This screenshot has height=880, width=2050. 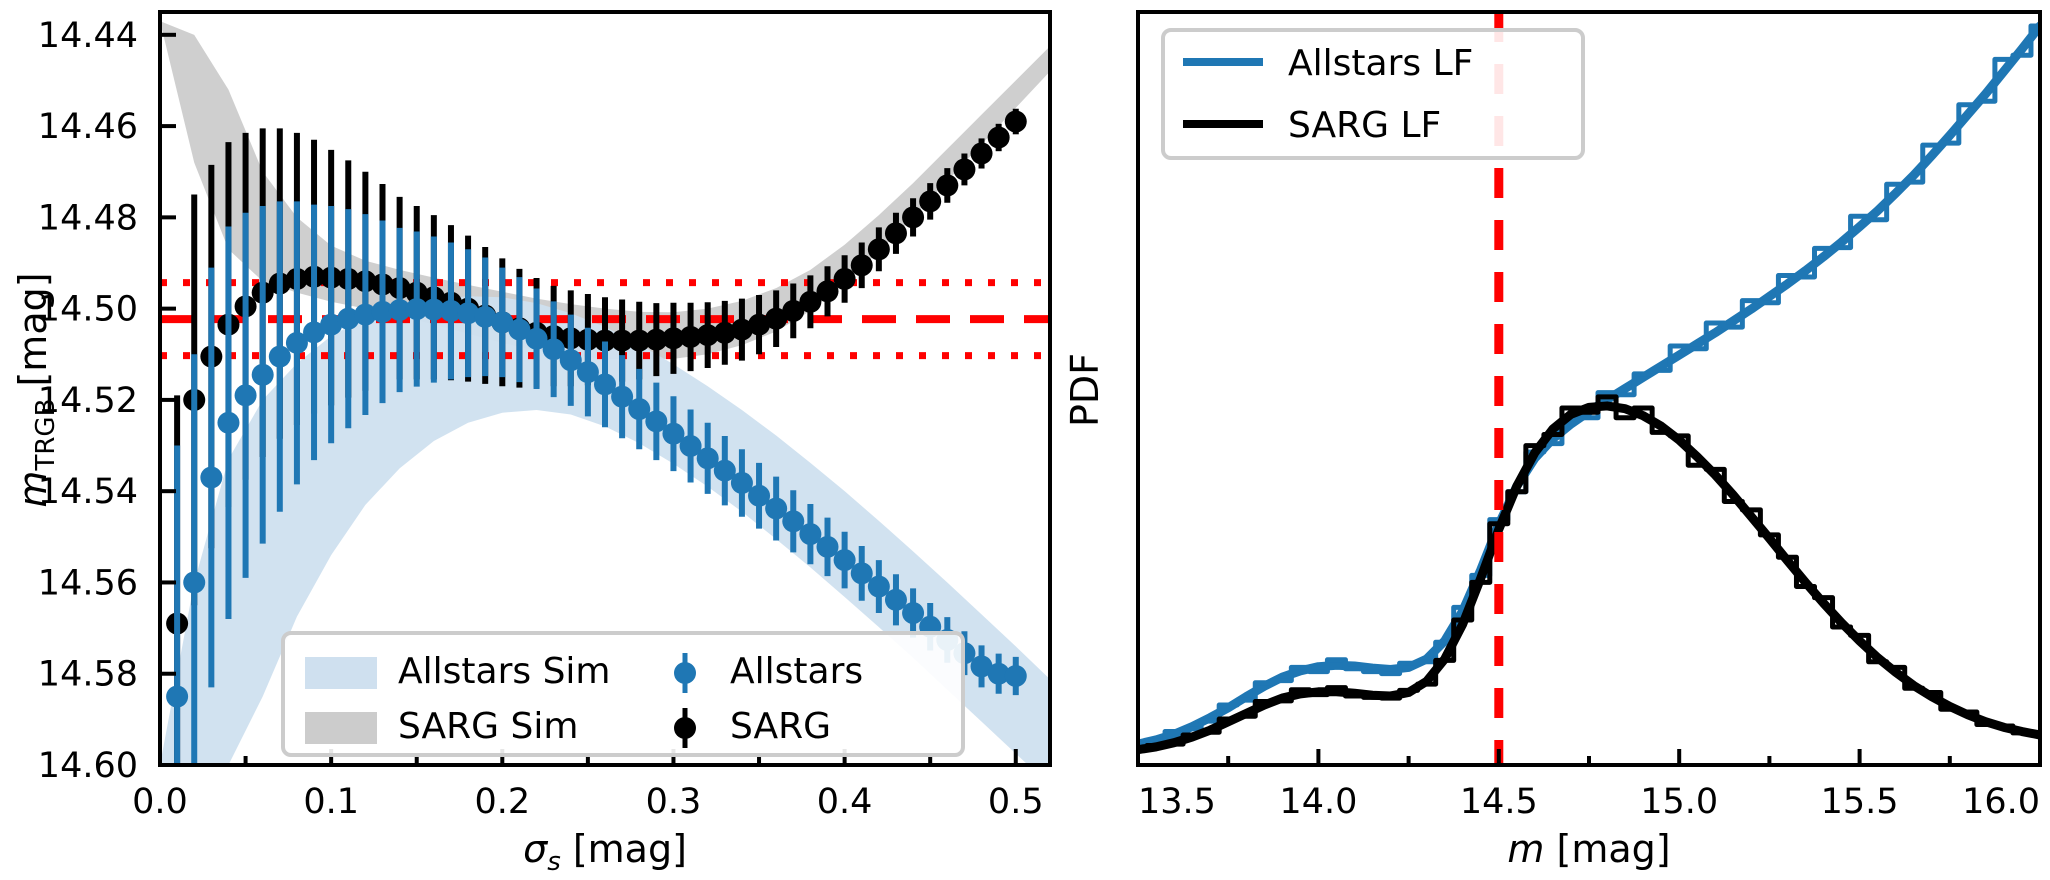 I want to click on left-legend-label-sarg: SARG, so click(x=780, y=726).